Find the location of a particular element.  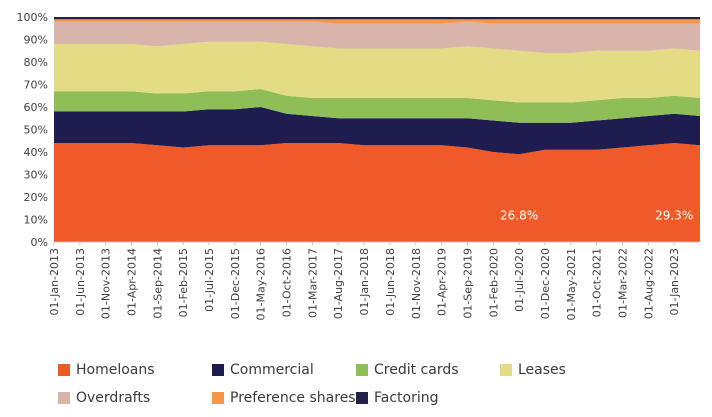

y-tick-label: 0% is located at coordinates (39, 242).